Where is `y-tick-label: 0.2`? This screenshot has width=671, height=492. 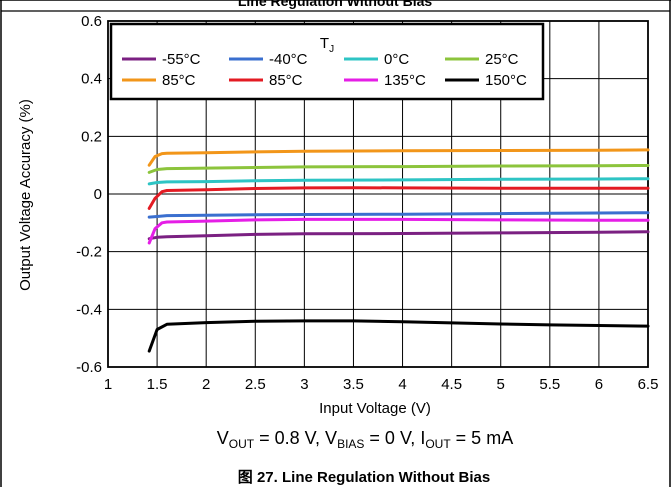 y-tick-label: 0.2 is located at coordinates (91, 136).